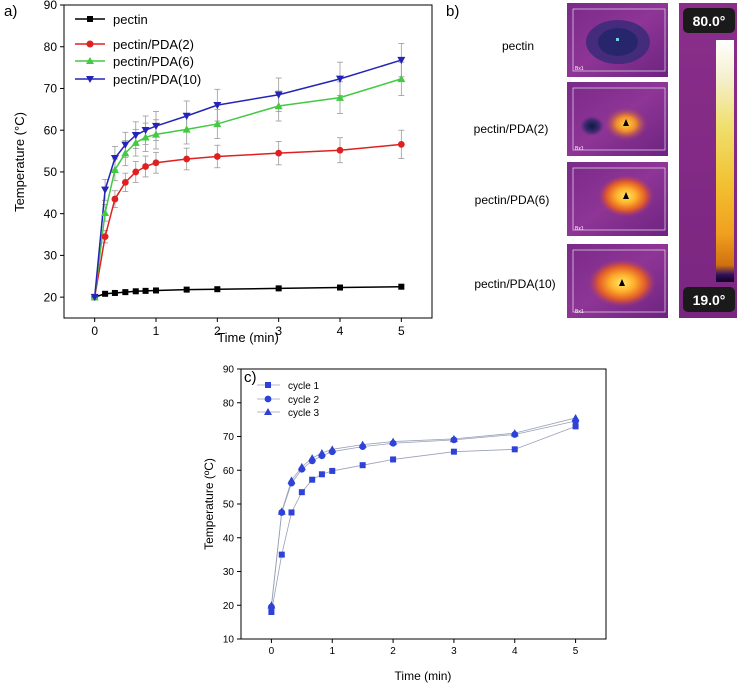 The width and height of the screenshot is (738, 684). Describe the element at coordinates (512, 200) in the screenshot. I see `thermal-label-pda6: pectin/PDA(6)` at that location.